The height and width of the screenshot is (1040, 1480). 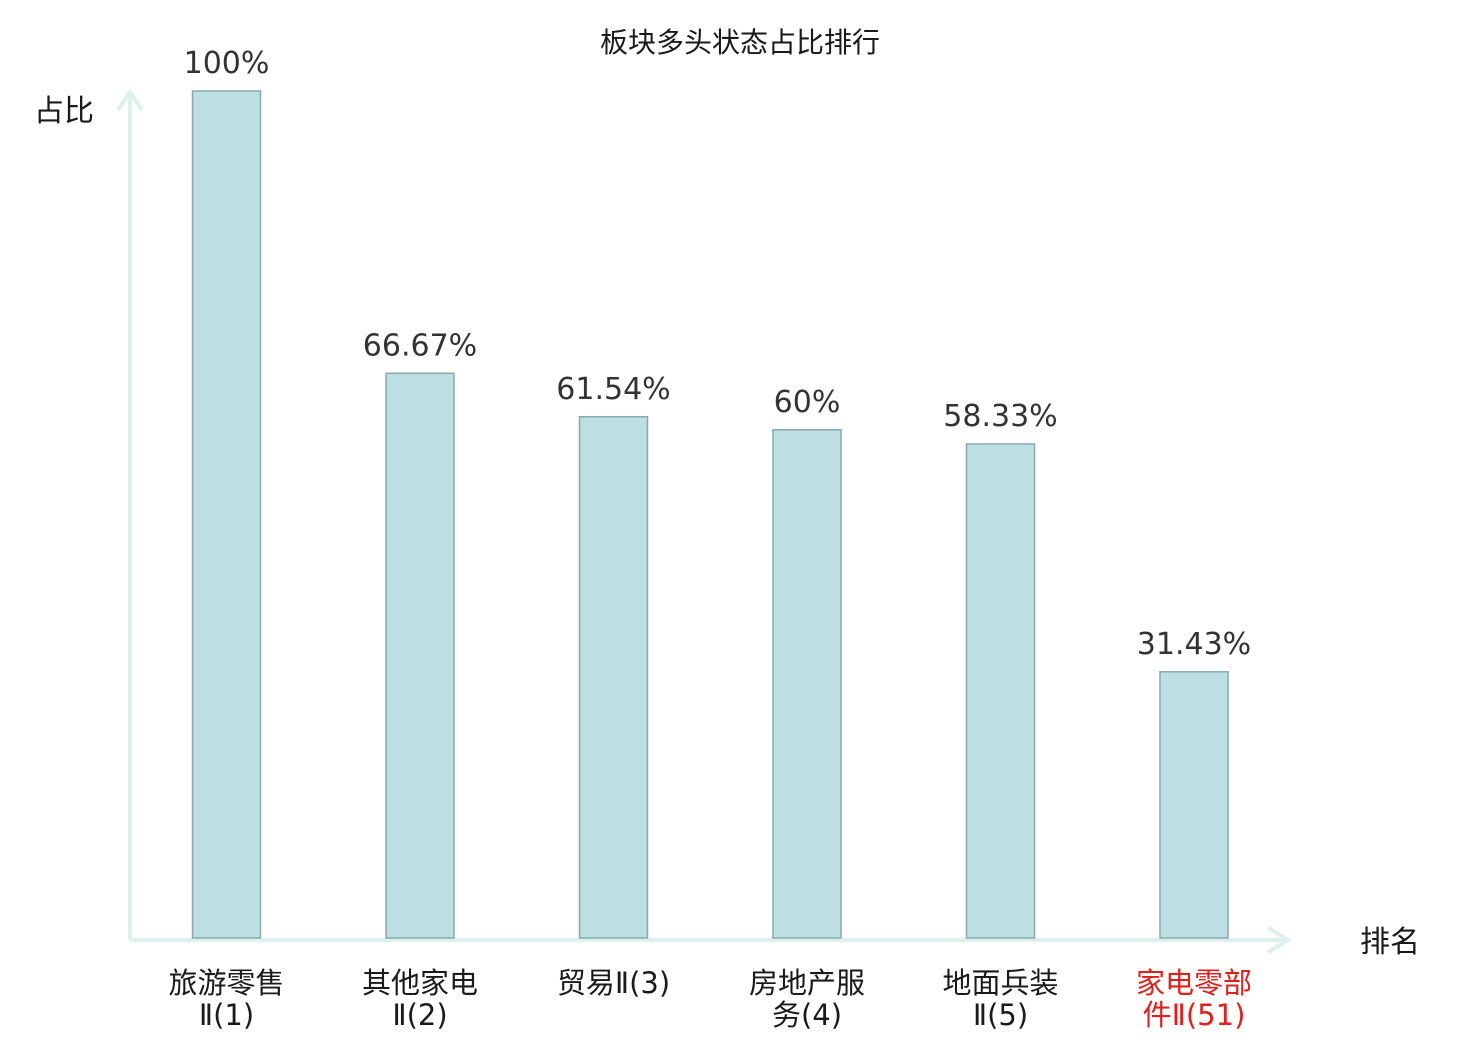 What do you see at coordinates (613, 389) in the screenshot?
I see `value-label-3: 61.54%` at bounding box center [613, 389].